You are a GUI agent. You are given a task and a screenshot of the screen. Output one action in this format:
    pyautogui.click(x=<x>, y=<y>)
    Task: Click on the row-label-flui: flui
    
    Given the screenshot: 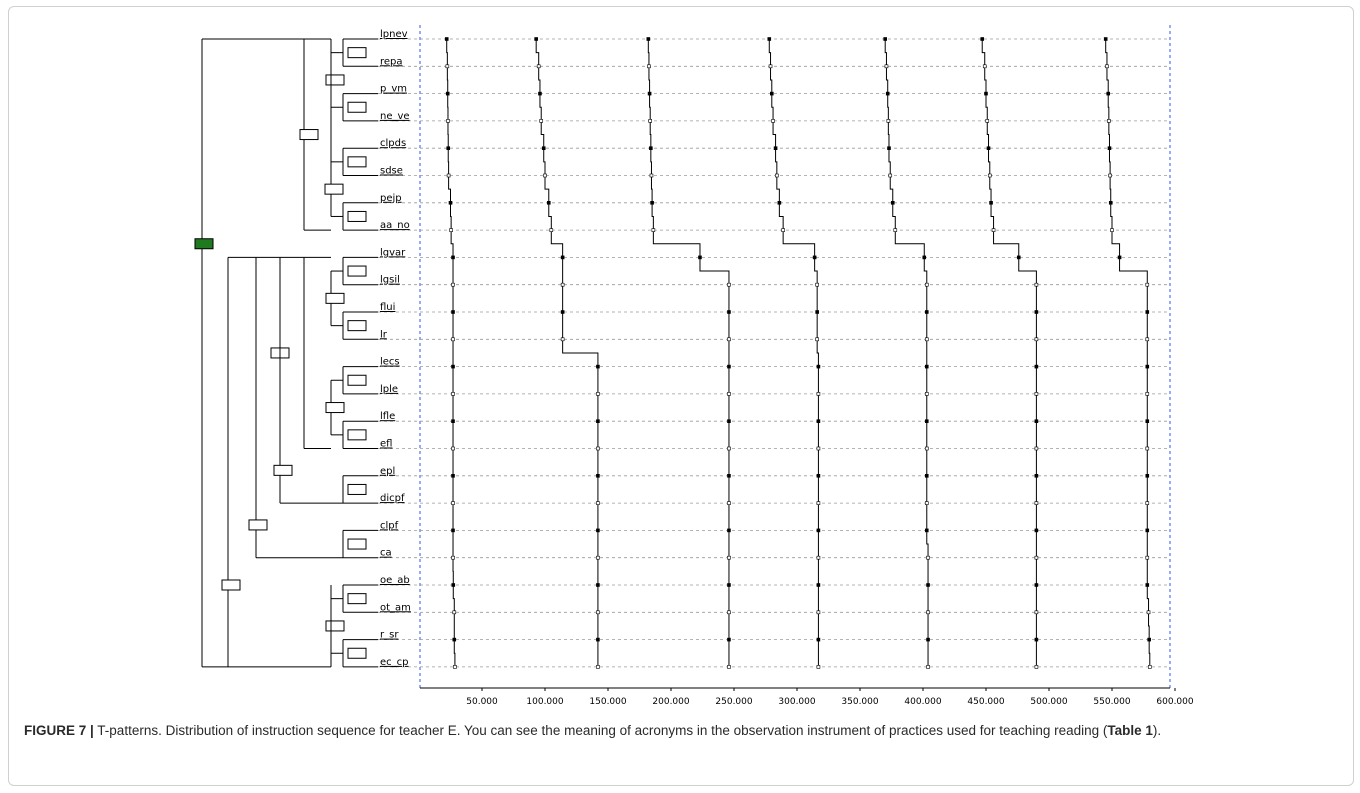 What is the action you would take?
    pyautogui.click(x=387, y=307)
    